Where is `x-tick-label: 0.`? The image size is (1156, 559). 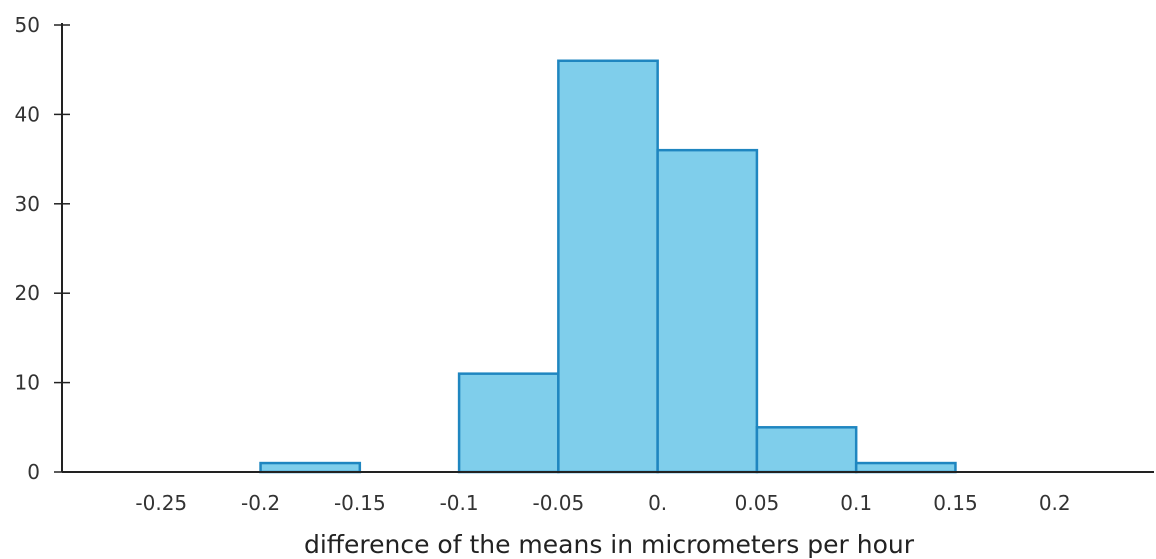 x-tick-label: 0. is located at coordinates (657, 503).